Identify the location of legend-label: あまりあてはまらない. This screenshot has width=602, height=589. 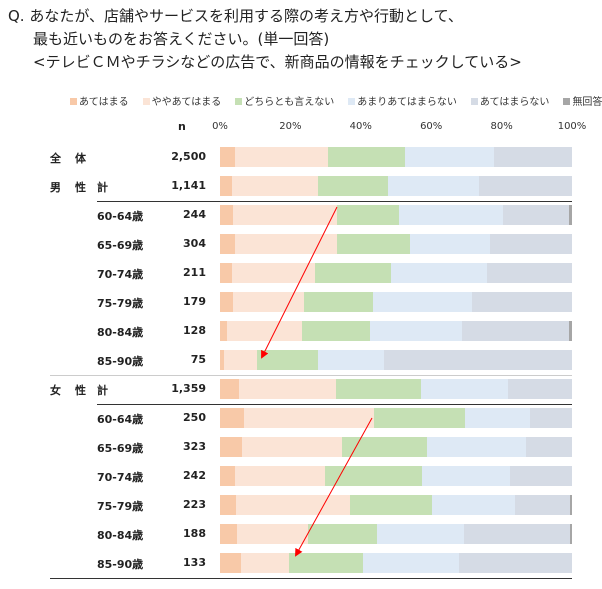
(407, 102).